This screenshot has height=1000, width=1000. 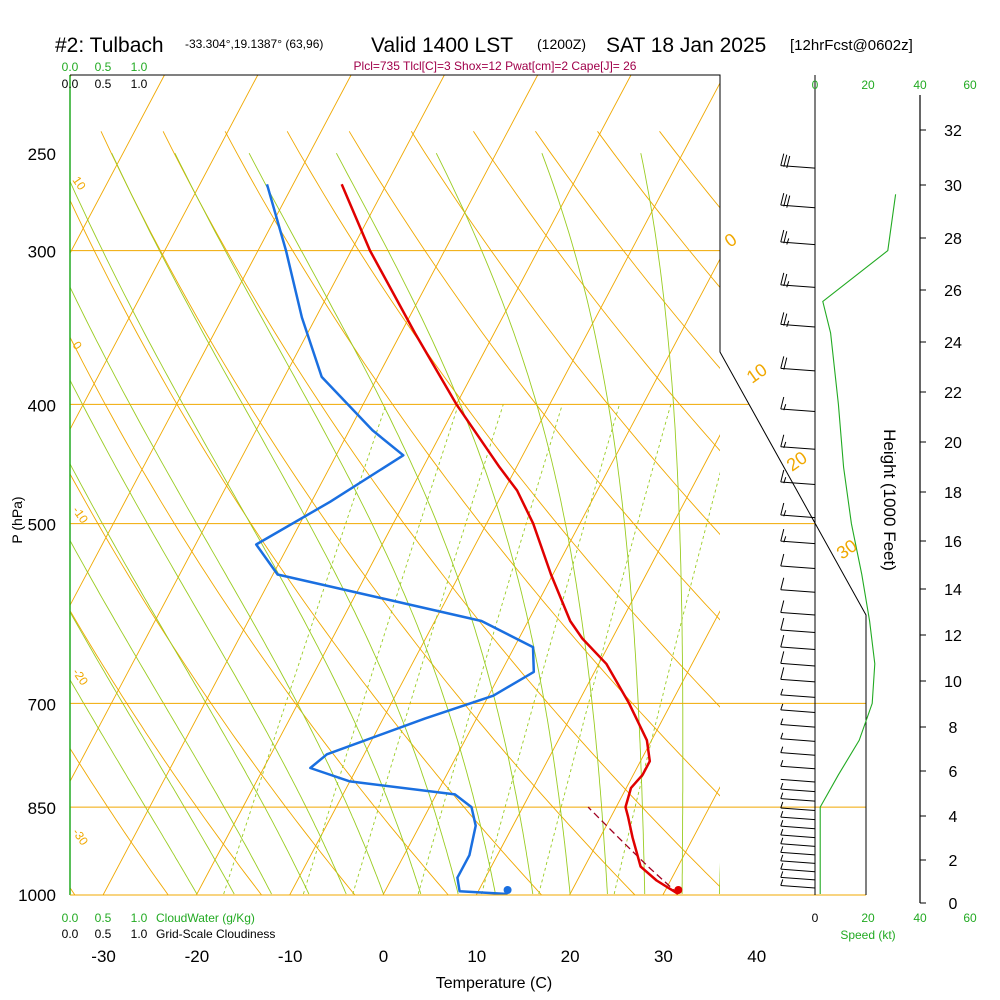 I want to click on parcel-path-line, so click(x=633, y=850).